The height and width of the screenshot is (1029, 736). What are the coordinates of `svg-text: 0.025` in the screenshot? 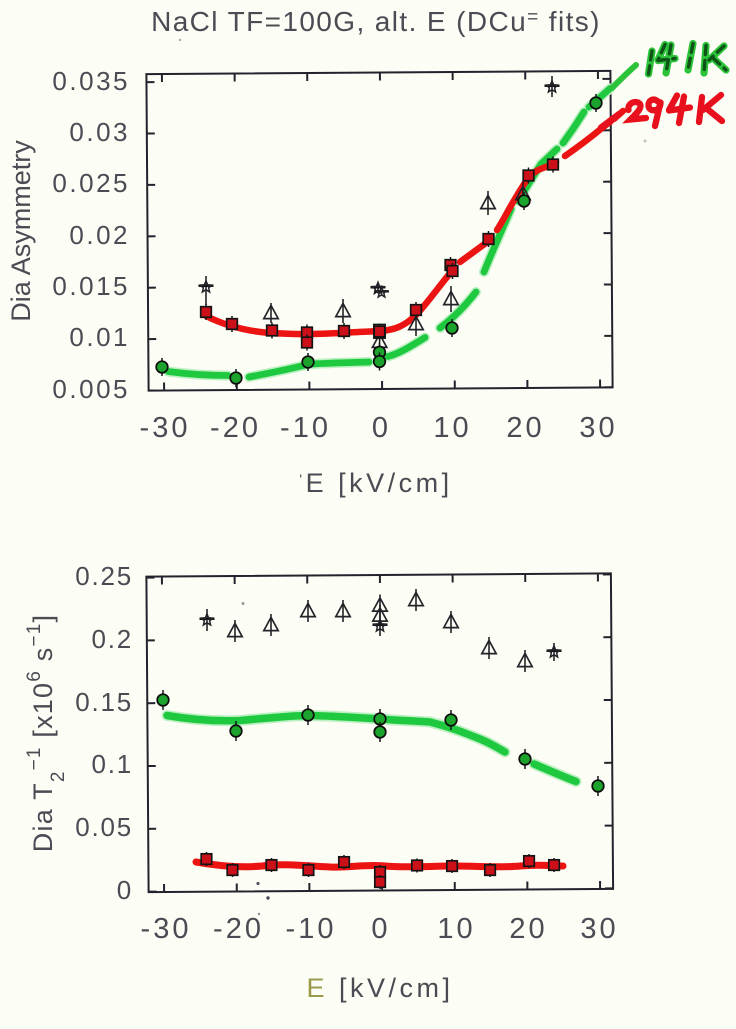 It's located at (91, 183).